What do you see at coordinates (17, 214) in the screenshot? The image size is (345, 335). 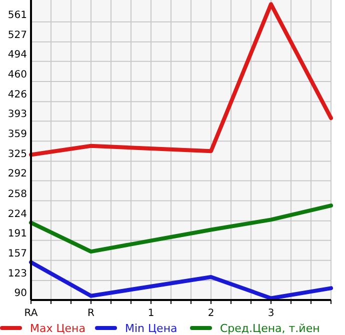 I see `y-tick-label: 224` at bounding box center [17, 214].